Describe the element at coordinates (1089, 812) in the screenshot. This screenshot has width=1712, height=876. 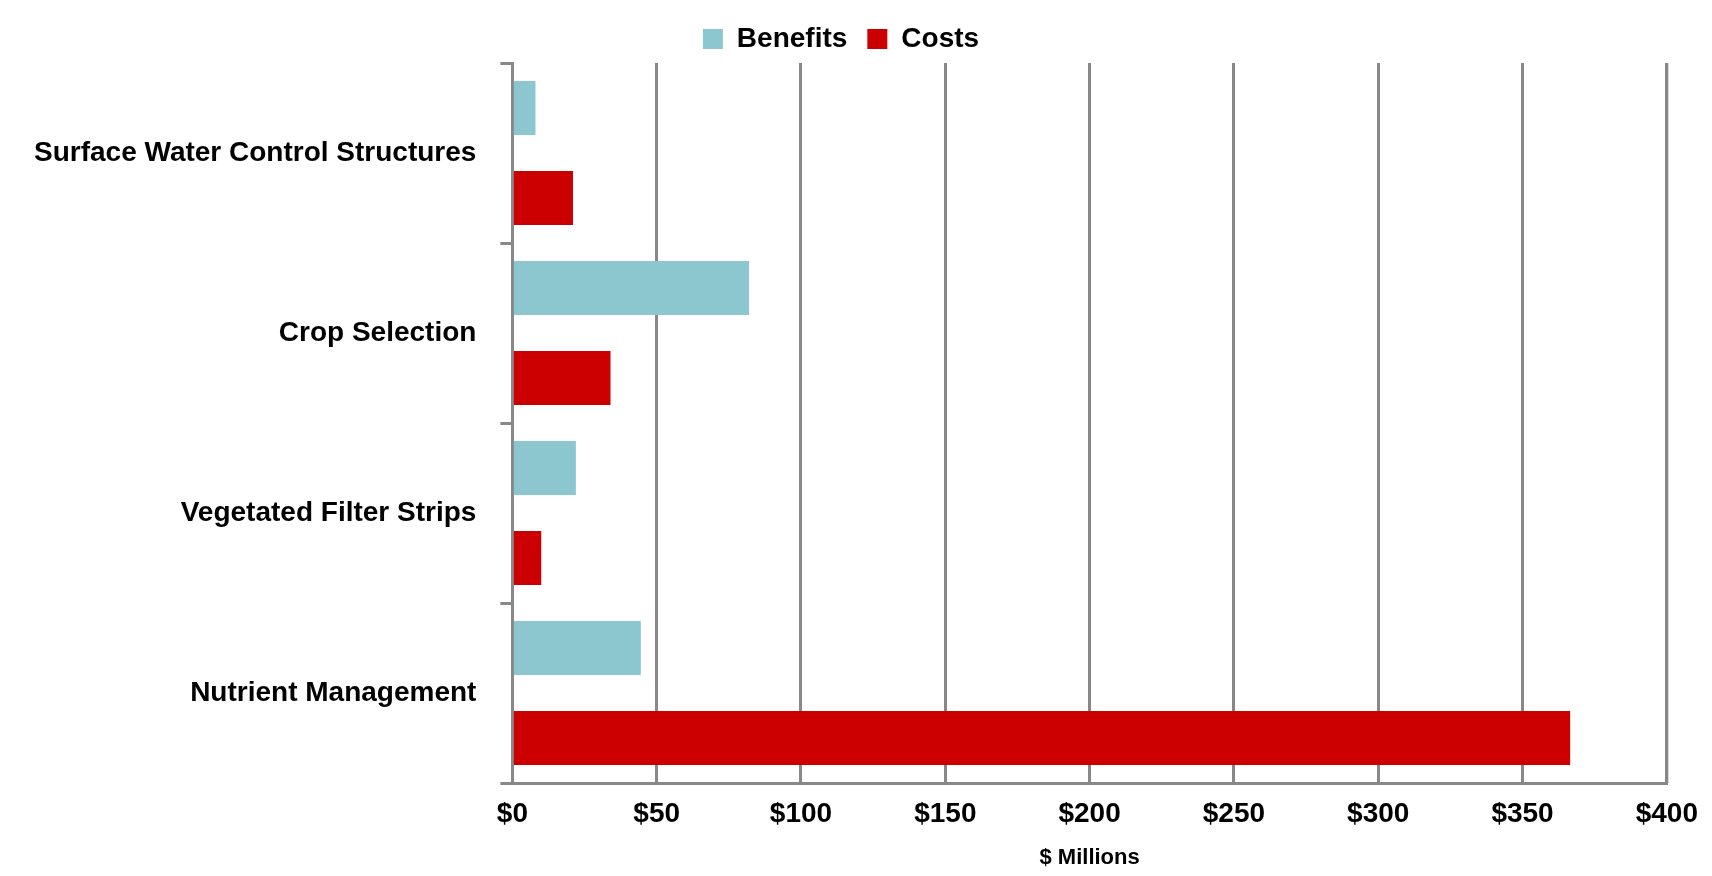
I see `x-tick-label: $200` at that location.